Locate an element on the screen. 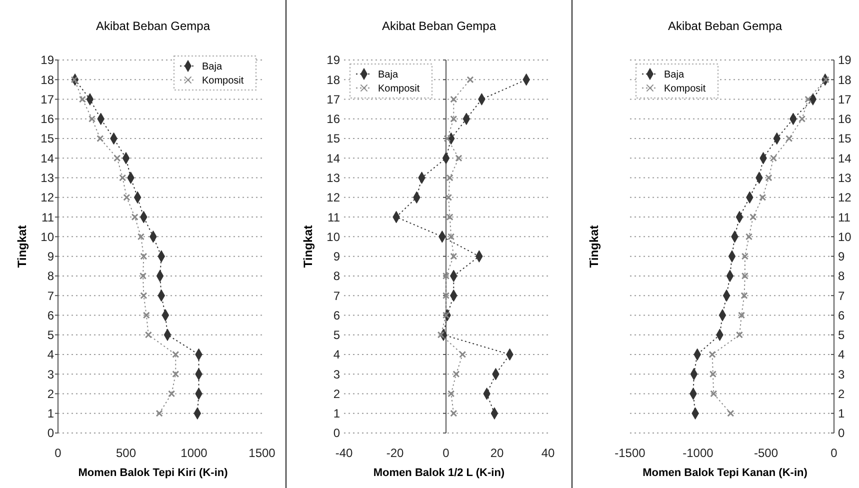 The height and width of the screenshot is (488, 859). x-tick-label: 500 is located at coordinates (126, 453).